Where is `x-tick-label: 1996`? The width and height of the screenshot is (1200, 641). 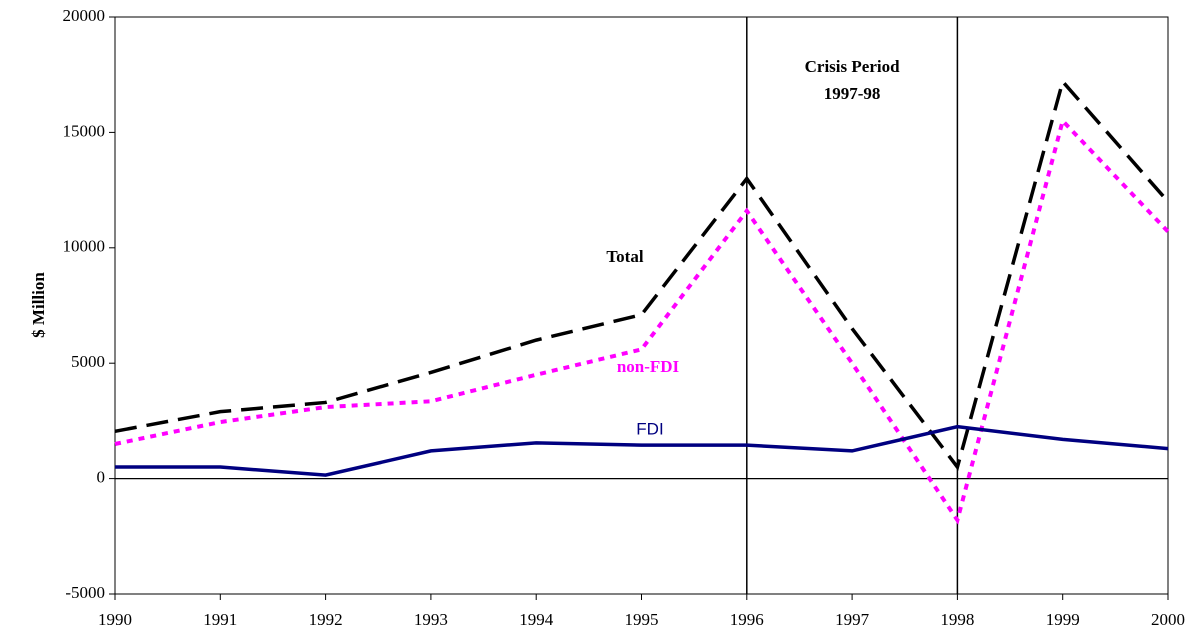 x-tick-label: 1996 is located at coordinates (747, 619).